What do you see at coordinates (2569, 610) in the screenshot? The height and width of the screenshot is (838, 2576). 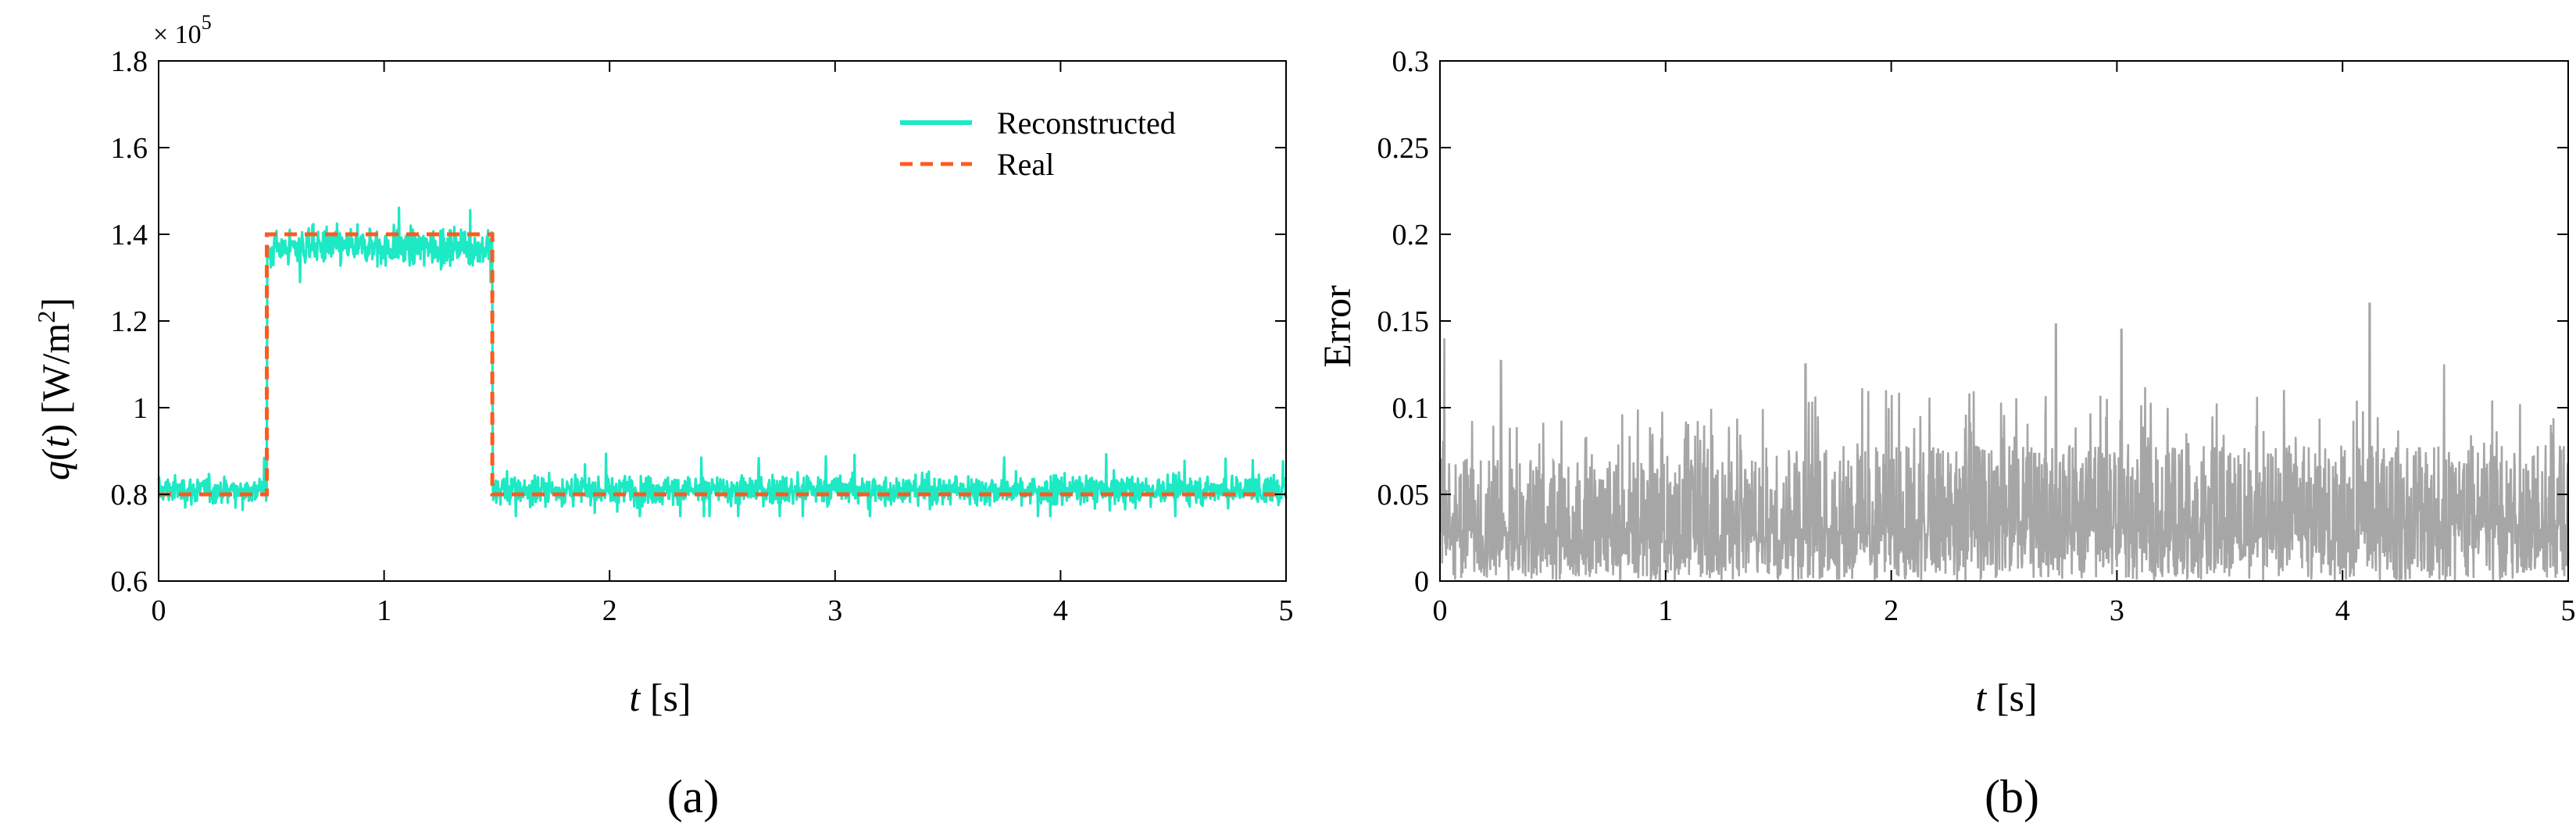 I see `panel-b-x-tick-label: 5` at bounding box center [2569, 610].